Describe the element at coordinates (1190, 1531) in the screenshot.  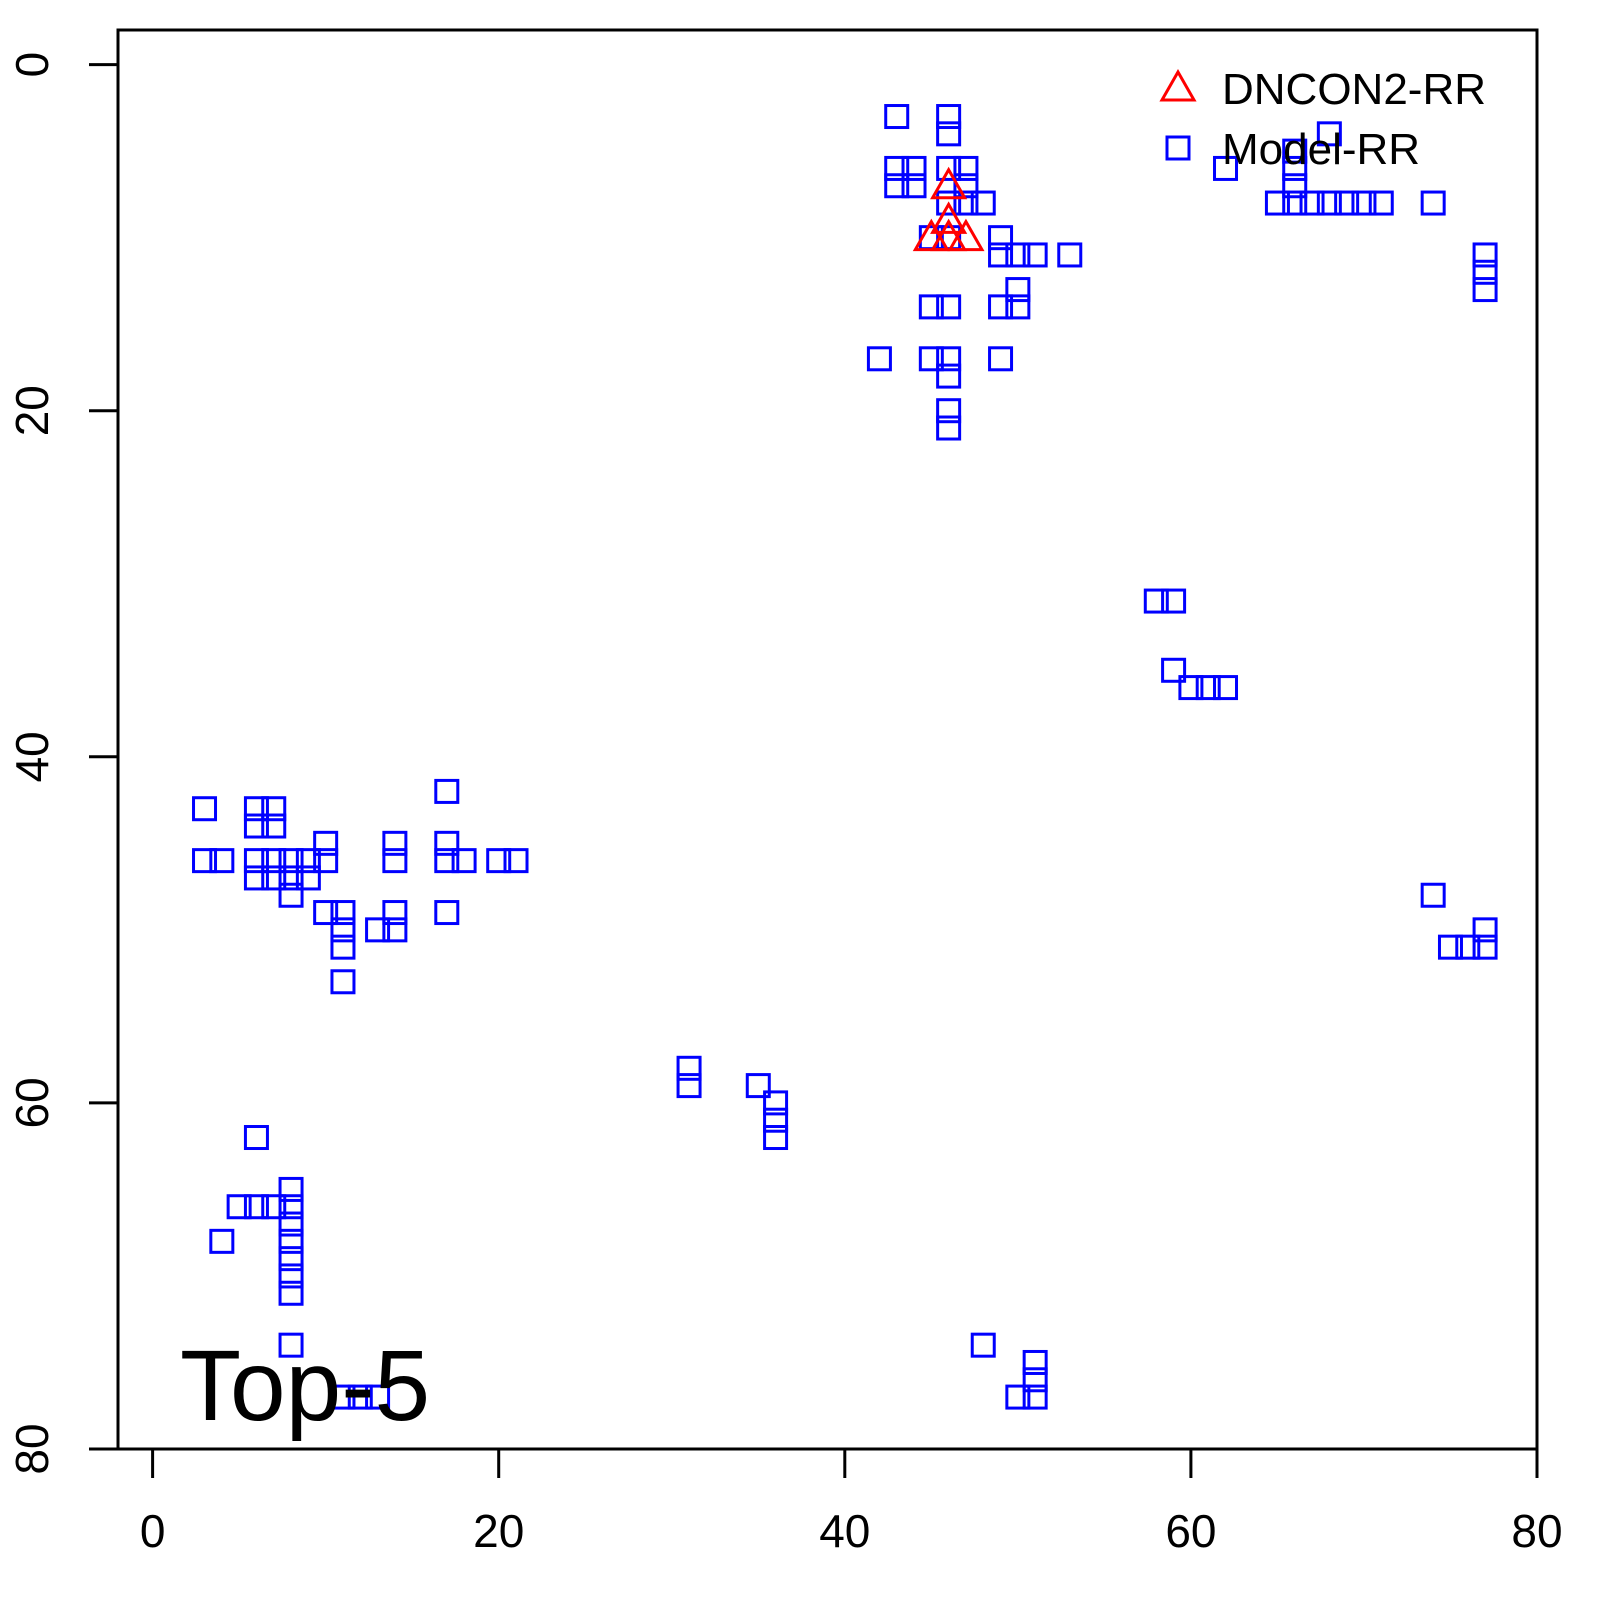
I see `x-tick-label: 60` at that location.